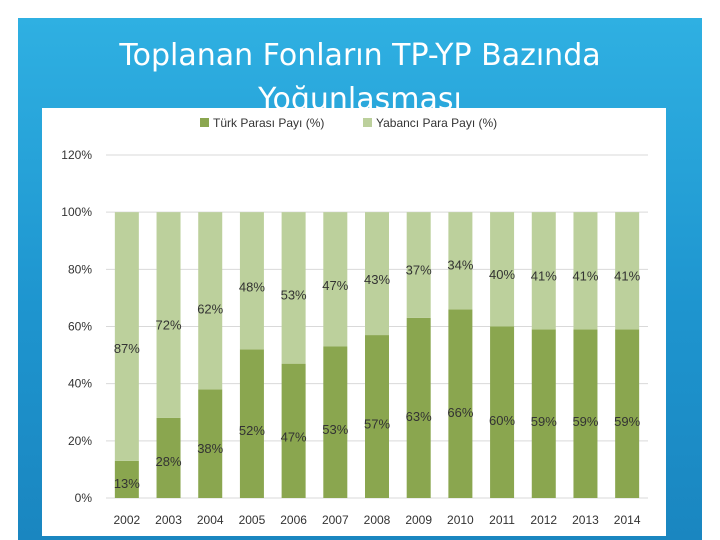  Describe the element at coordinates (460, 520) in the screenshot. I see `x-tick-label: 2010` at that location.